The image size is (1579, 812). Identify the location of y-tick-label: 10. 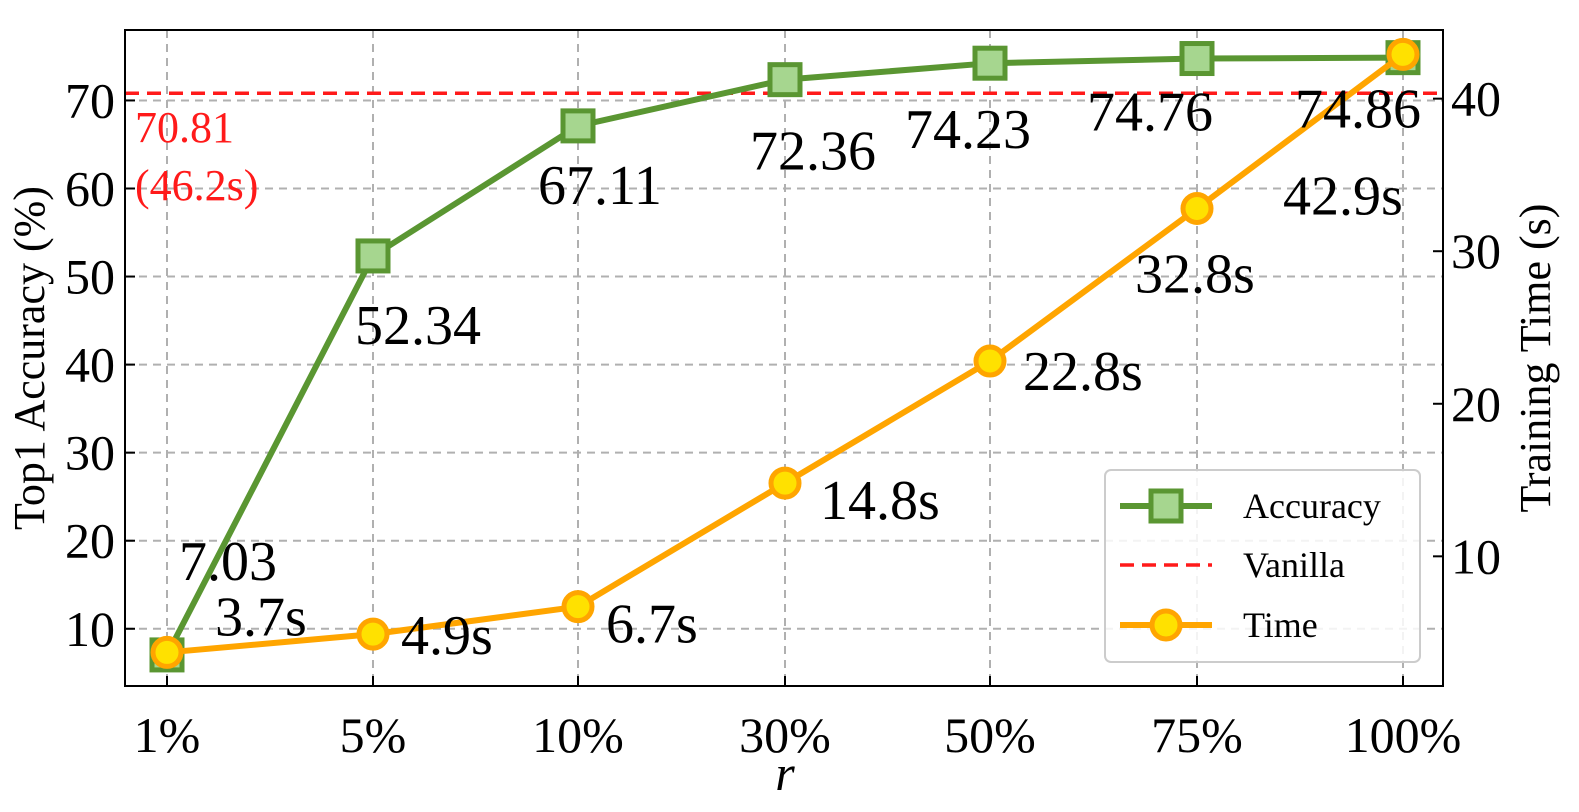
(90, 629).